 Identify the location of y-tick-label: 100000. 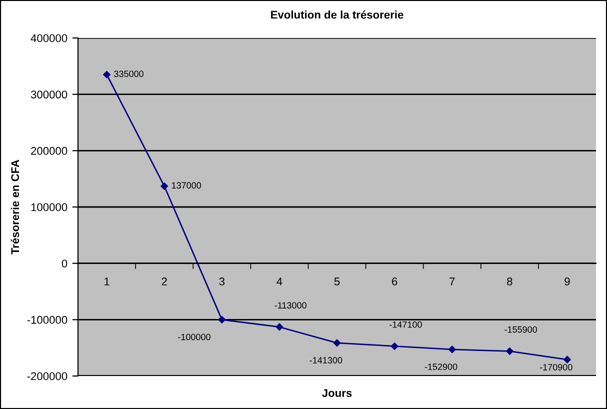
(49, 207).